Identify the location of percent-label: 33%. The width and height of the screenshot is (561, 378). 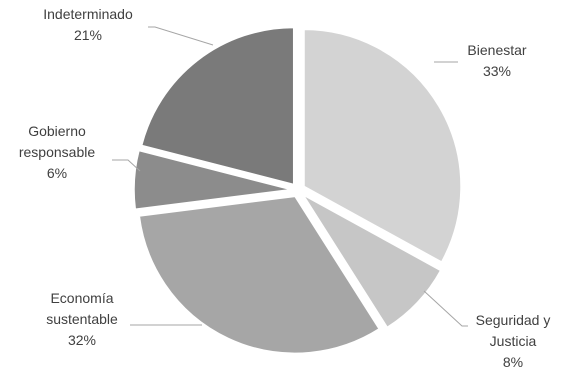
(497, 71).